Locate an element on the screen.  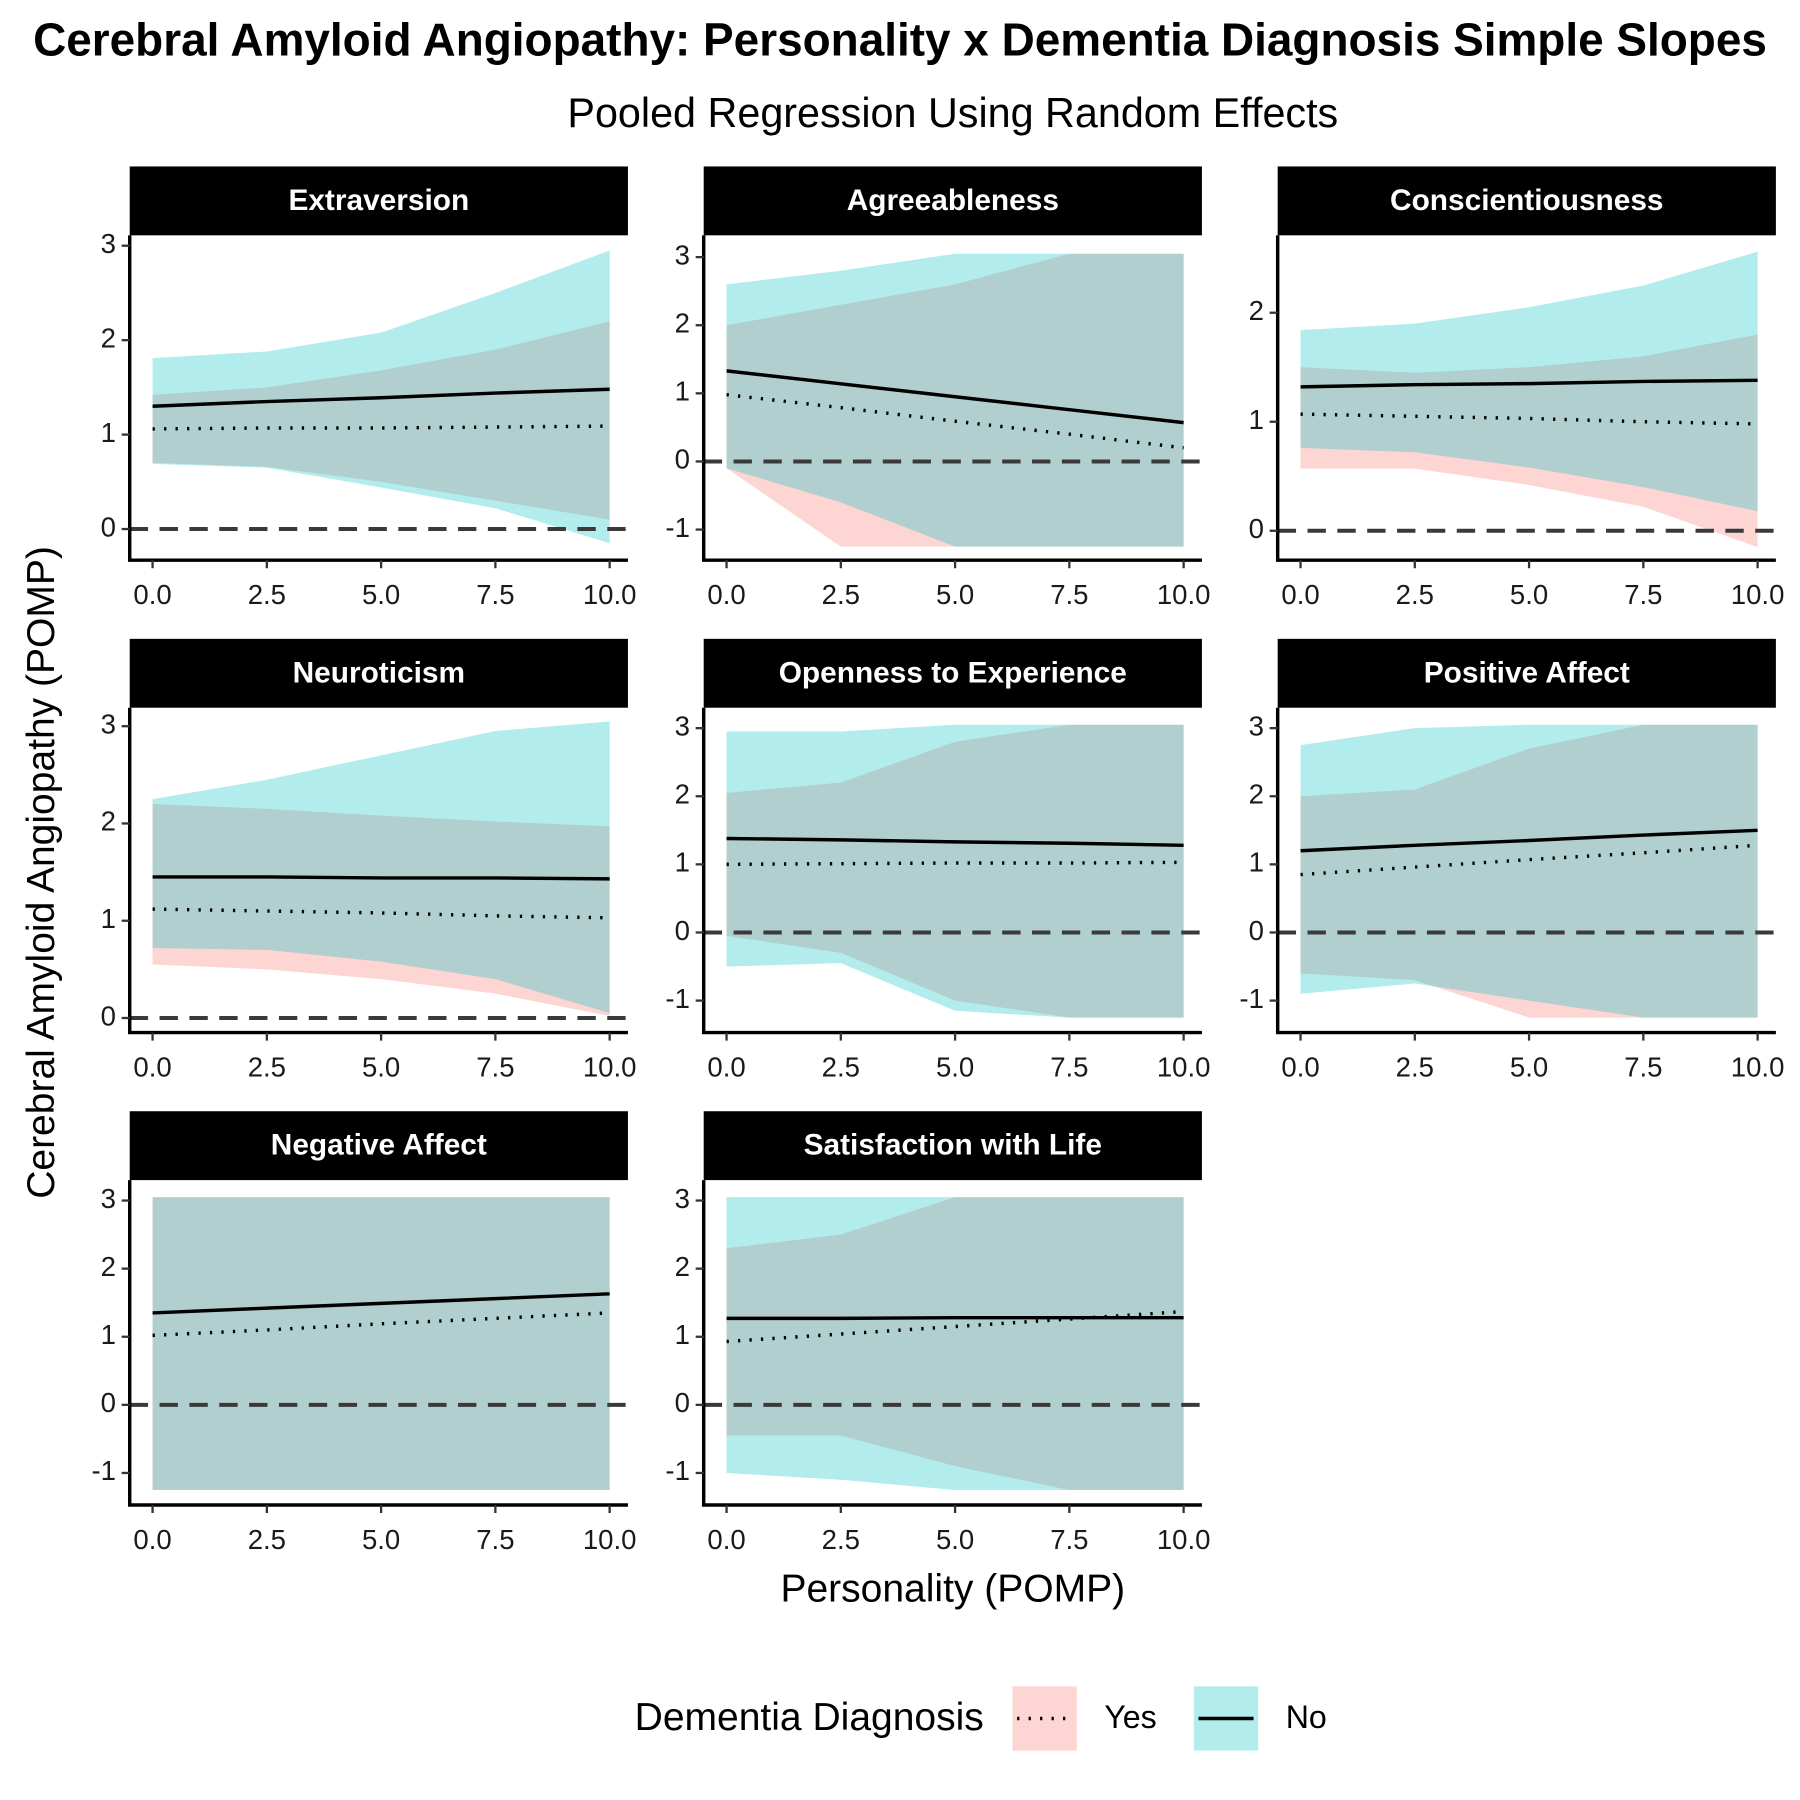
facet-title: Conscientiousness is located at coordinates (1527, 200).